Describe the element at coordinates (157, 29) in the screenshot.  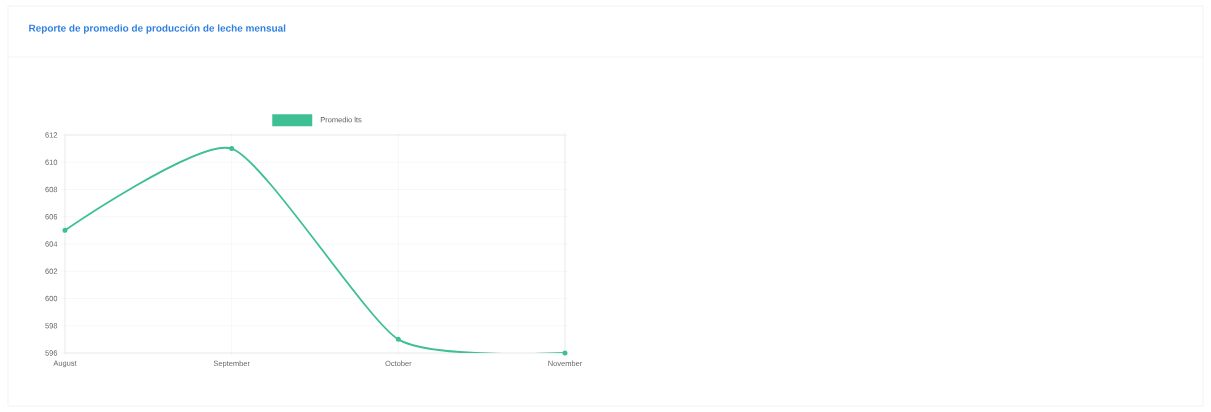
I see `chart-title: Reporte de promedio de producción de leche mensual` at that location.